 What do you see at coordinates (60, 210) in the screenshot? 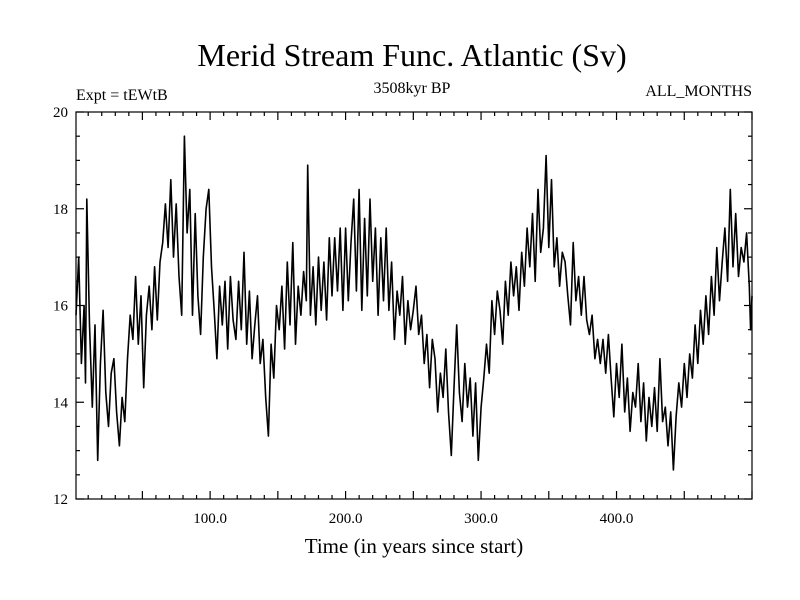
I see `y-tick-label: 18` at bounding box center [60, 210].